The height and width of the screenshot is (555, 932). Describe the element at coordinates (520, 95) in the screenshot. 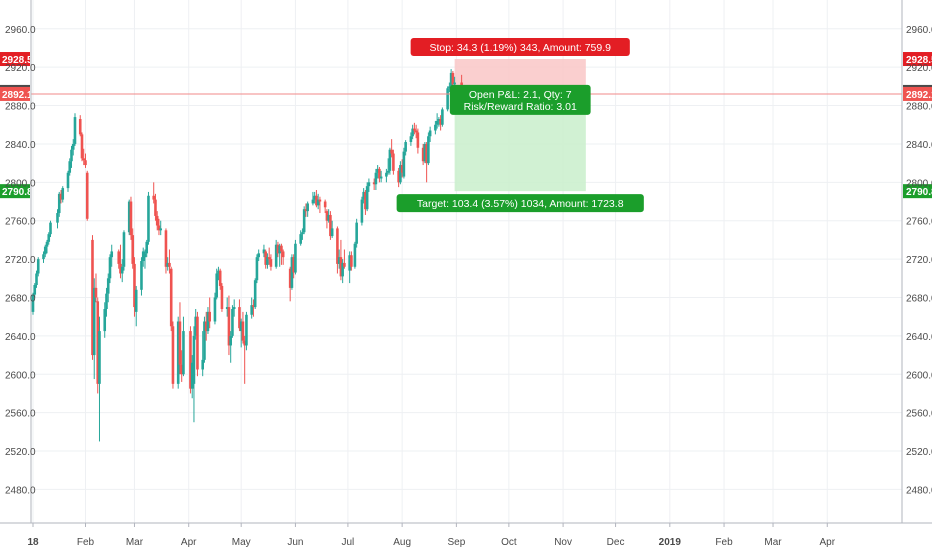

I see `pnl-info-text: Open P&L: 2.1, Qty: 7` at that location.